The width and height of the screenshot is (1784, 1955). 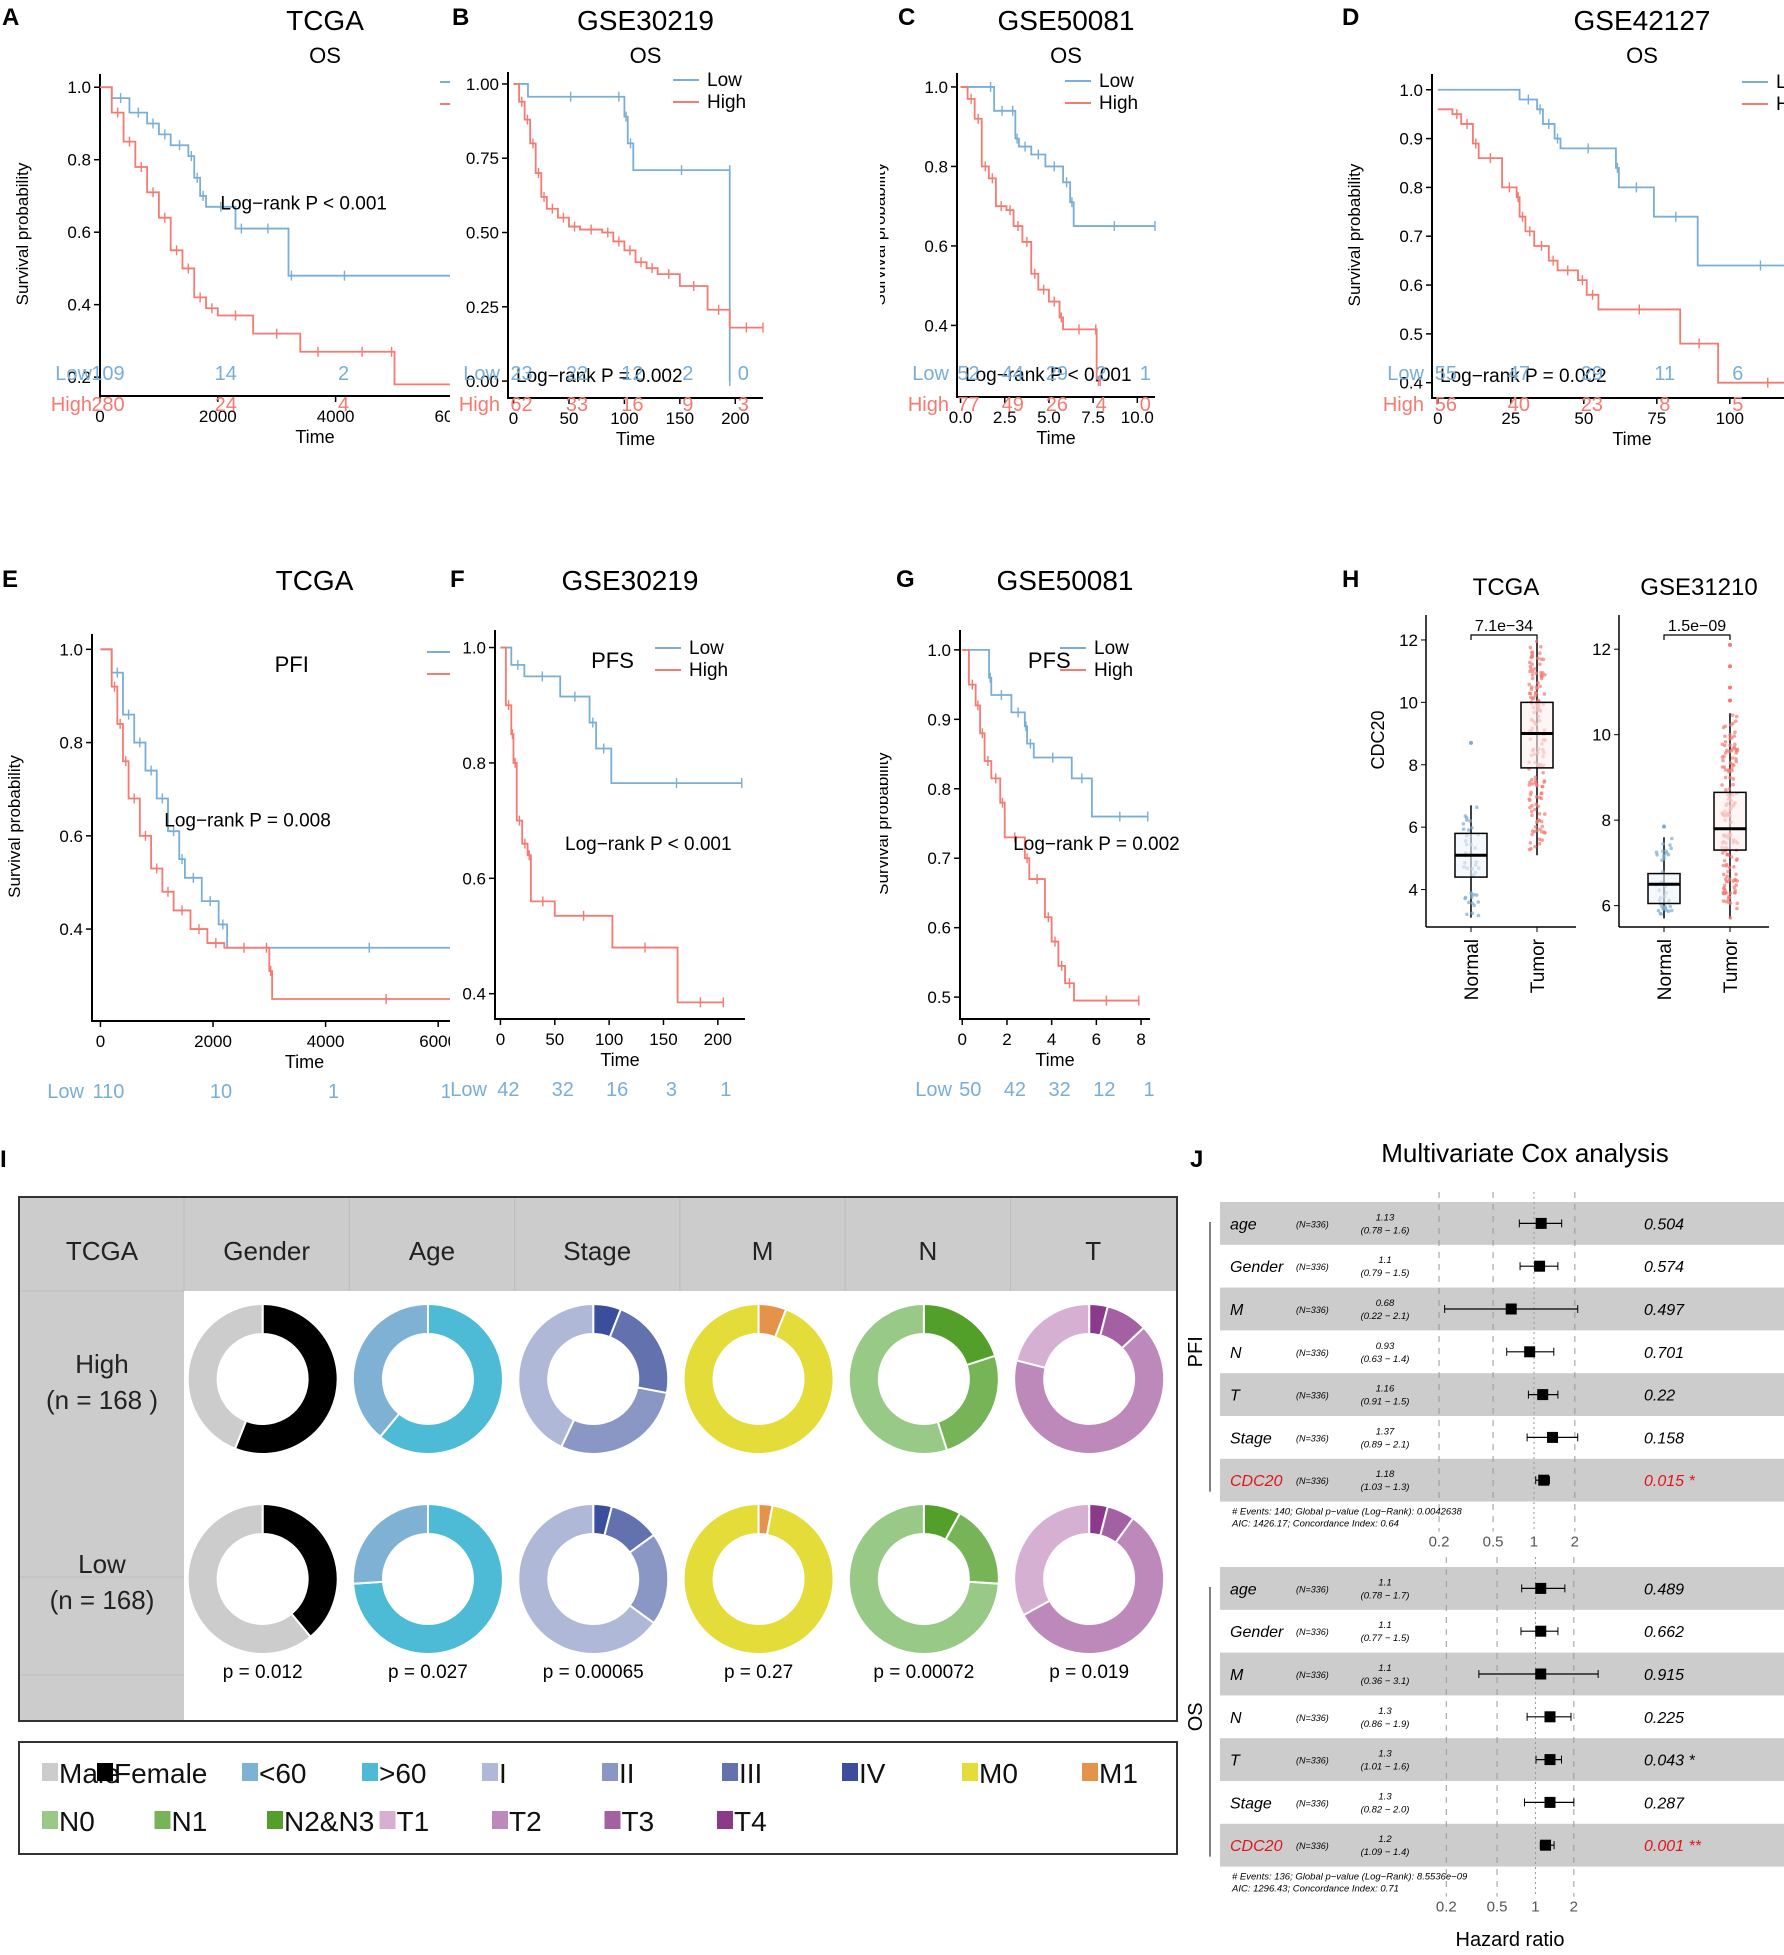 I want to click on y-axis-label: Survival probability, so click(x=884, y=233).